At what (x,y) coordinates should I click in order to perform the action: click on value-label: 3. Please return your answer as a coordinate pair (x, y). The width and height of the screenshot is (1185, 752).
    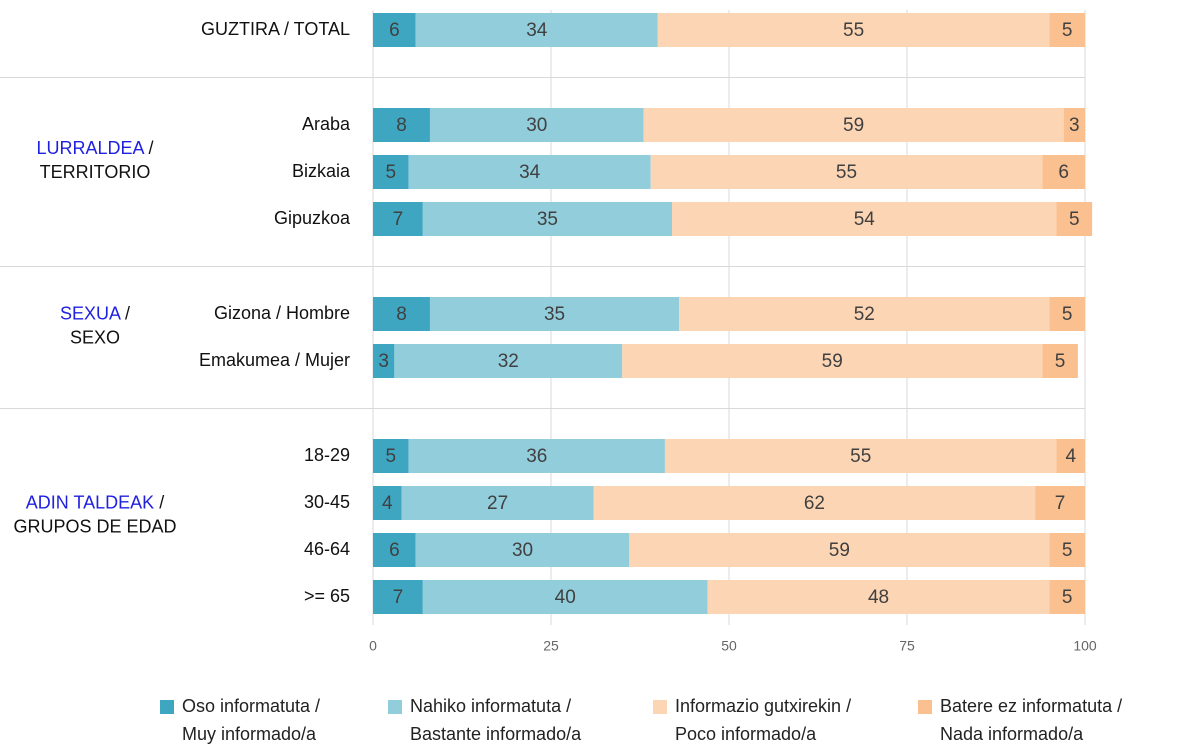
    Looking at the image, I should click on (383, 361).